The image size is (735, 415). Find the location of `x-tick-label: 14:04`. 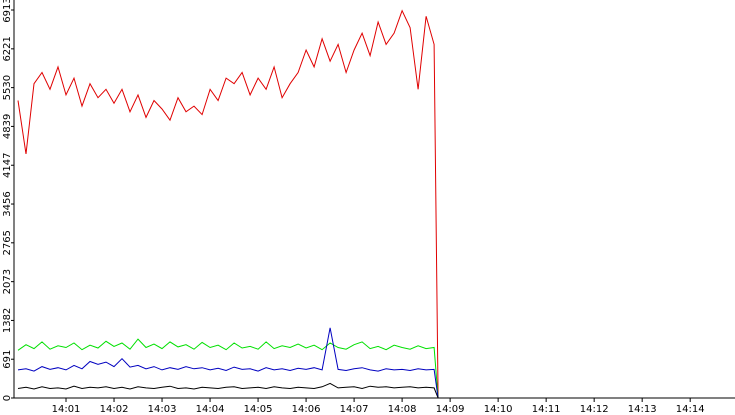

x-tick-label: 14:04 is located at coordinates (210, 409).